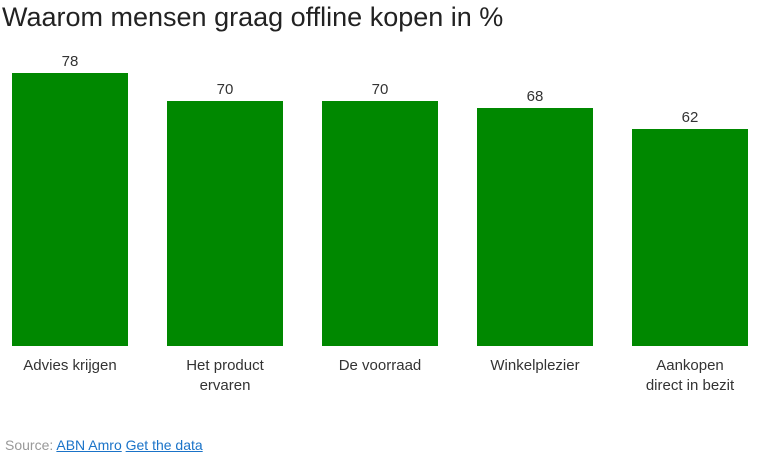 The image size is (770, 459). What do you see at coordinates (29, 445) in the screenshot?
I see `source-label: Source:` at bounding box center [29, 445].